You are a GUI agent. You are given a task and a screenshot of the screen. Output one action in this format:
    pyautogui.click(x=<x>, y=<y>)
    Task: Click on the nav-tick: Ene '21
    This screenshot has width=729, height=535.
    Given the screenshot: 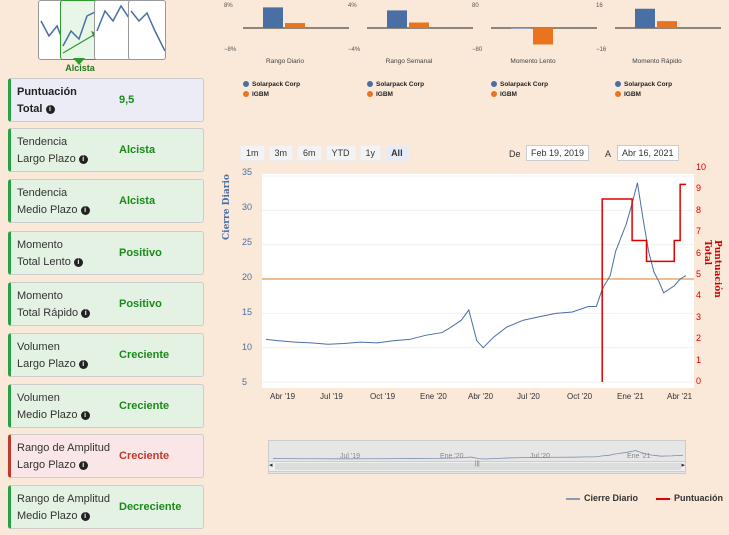 What is the action you would take?
    pyautogui.click(x=639, y=456)
    